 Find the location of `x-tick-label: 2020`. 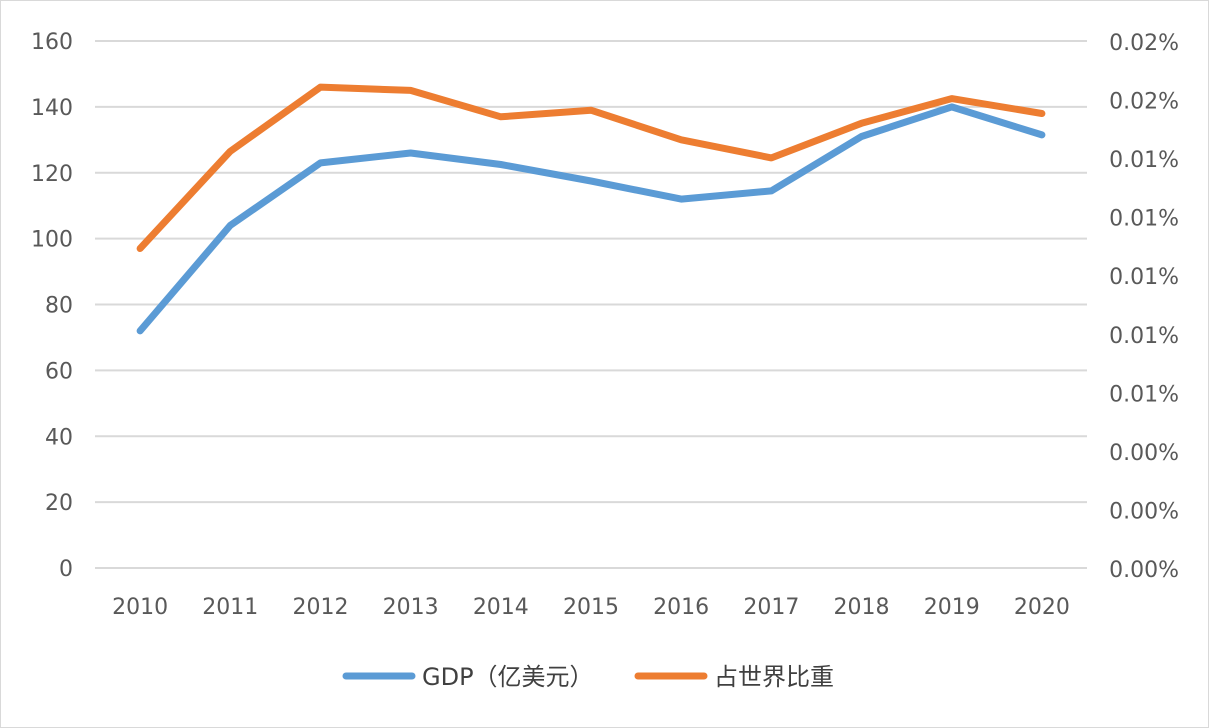

x-tick-label: 2020 is located at coordinates (1042, 607).